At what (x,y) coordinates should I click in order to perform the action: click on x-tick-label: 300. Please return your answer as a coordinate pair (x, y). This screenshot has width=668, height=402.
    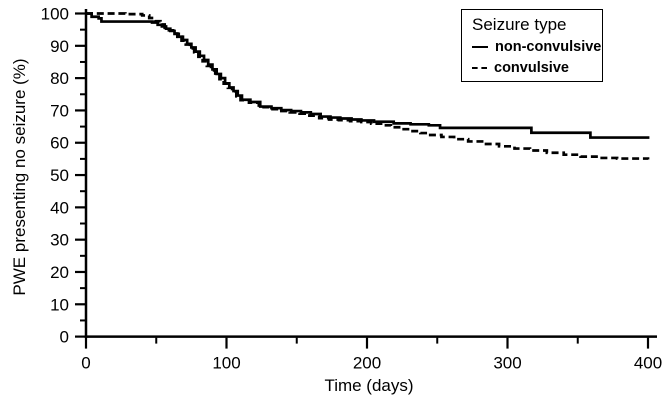
    Looking at the image, I should click on (507, 363).